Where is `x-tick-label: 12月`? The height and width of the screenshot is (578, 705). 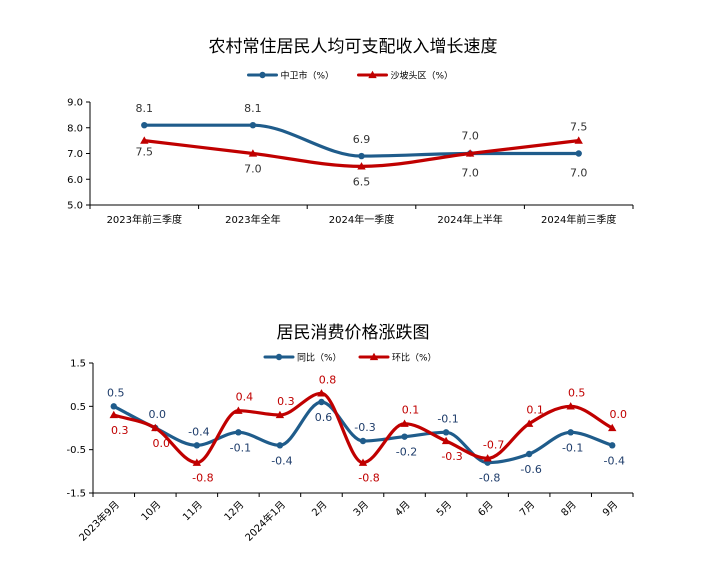 x-tick-label: 12月 is located at coordinates (234, 511).